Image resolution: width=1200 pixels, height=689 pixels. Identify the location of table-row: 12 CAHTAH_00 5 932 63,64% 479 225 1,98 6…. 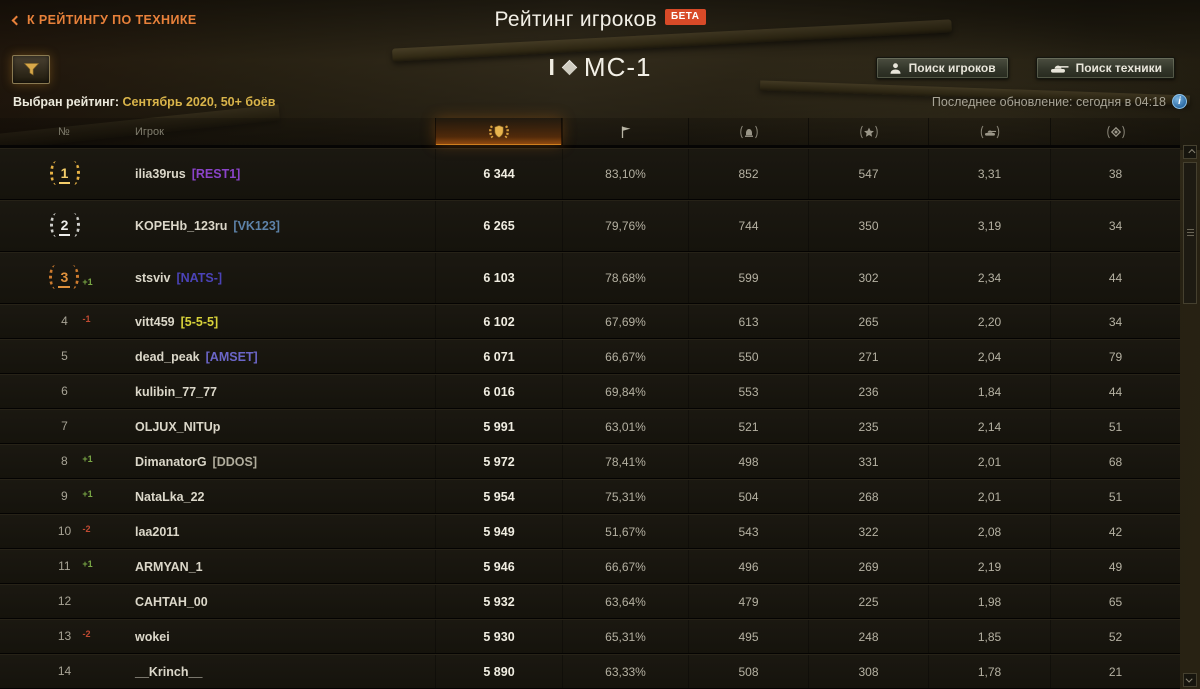
(590, 601).